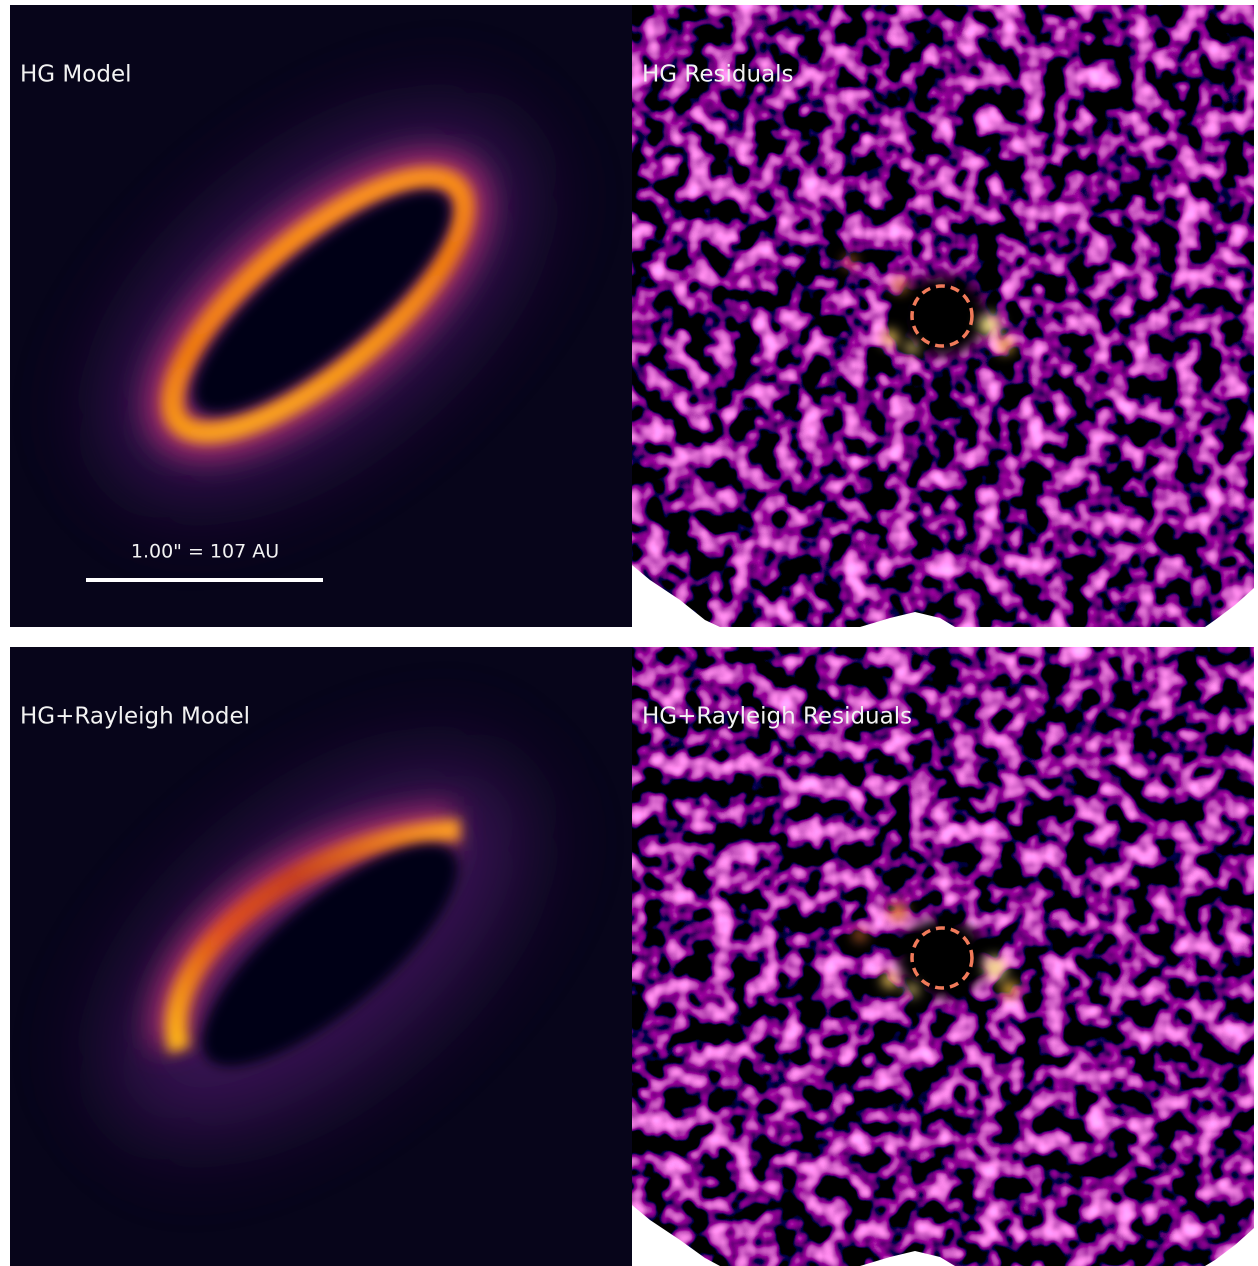  I want to click on scale-bar-label: 1.00" = 107 AU, so click(205, 552).